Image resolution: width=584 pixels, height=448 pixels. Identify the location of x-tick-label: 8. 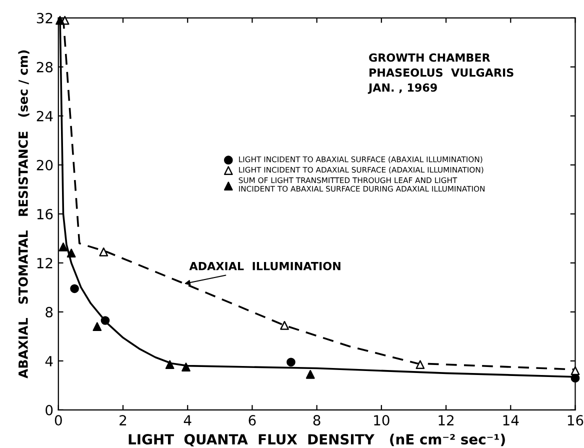
(316, 420).